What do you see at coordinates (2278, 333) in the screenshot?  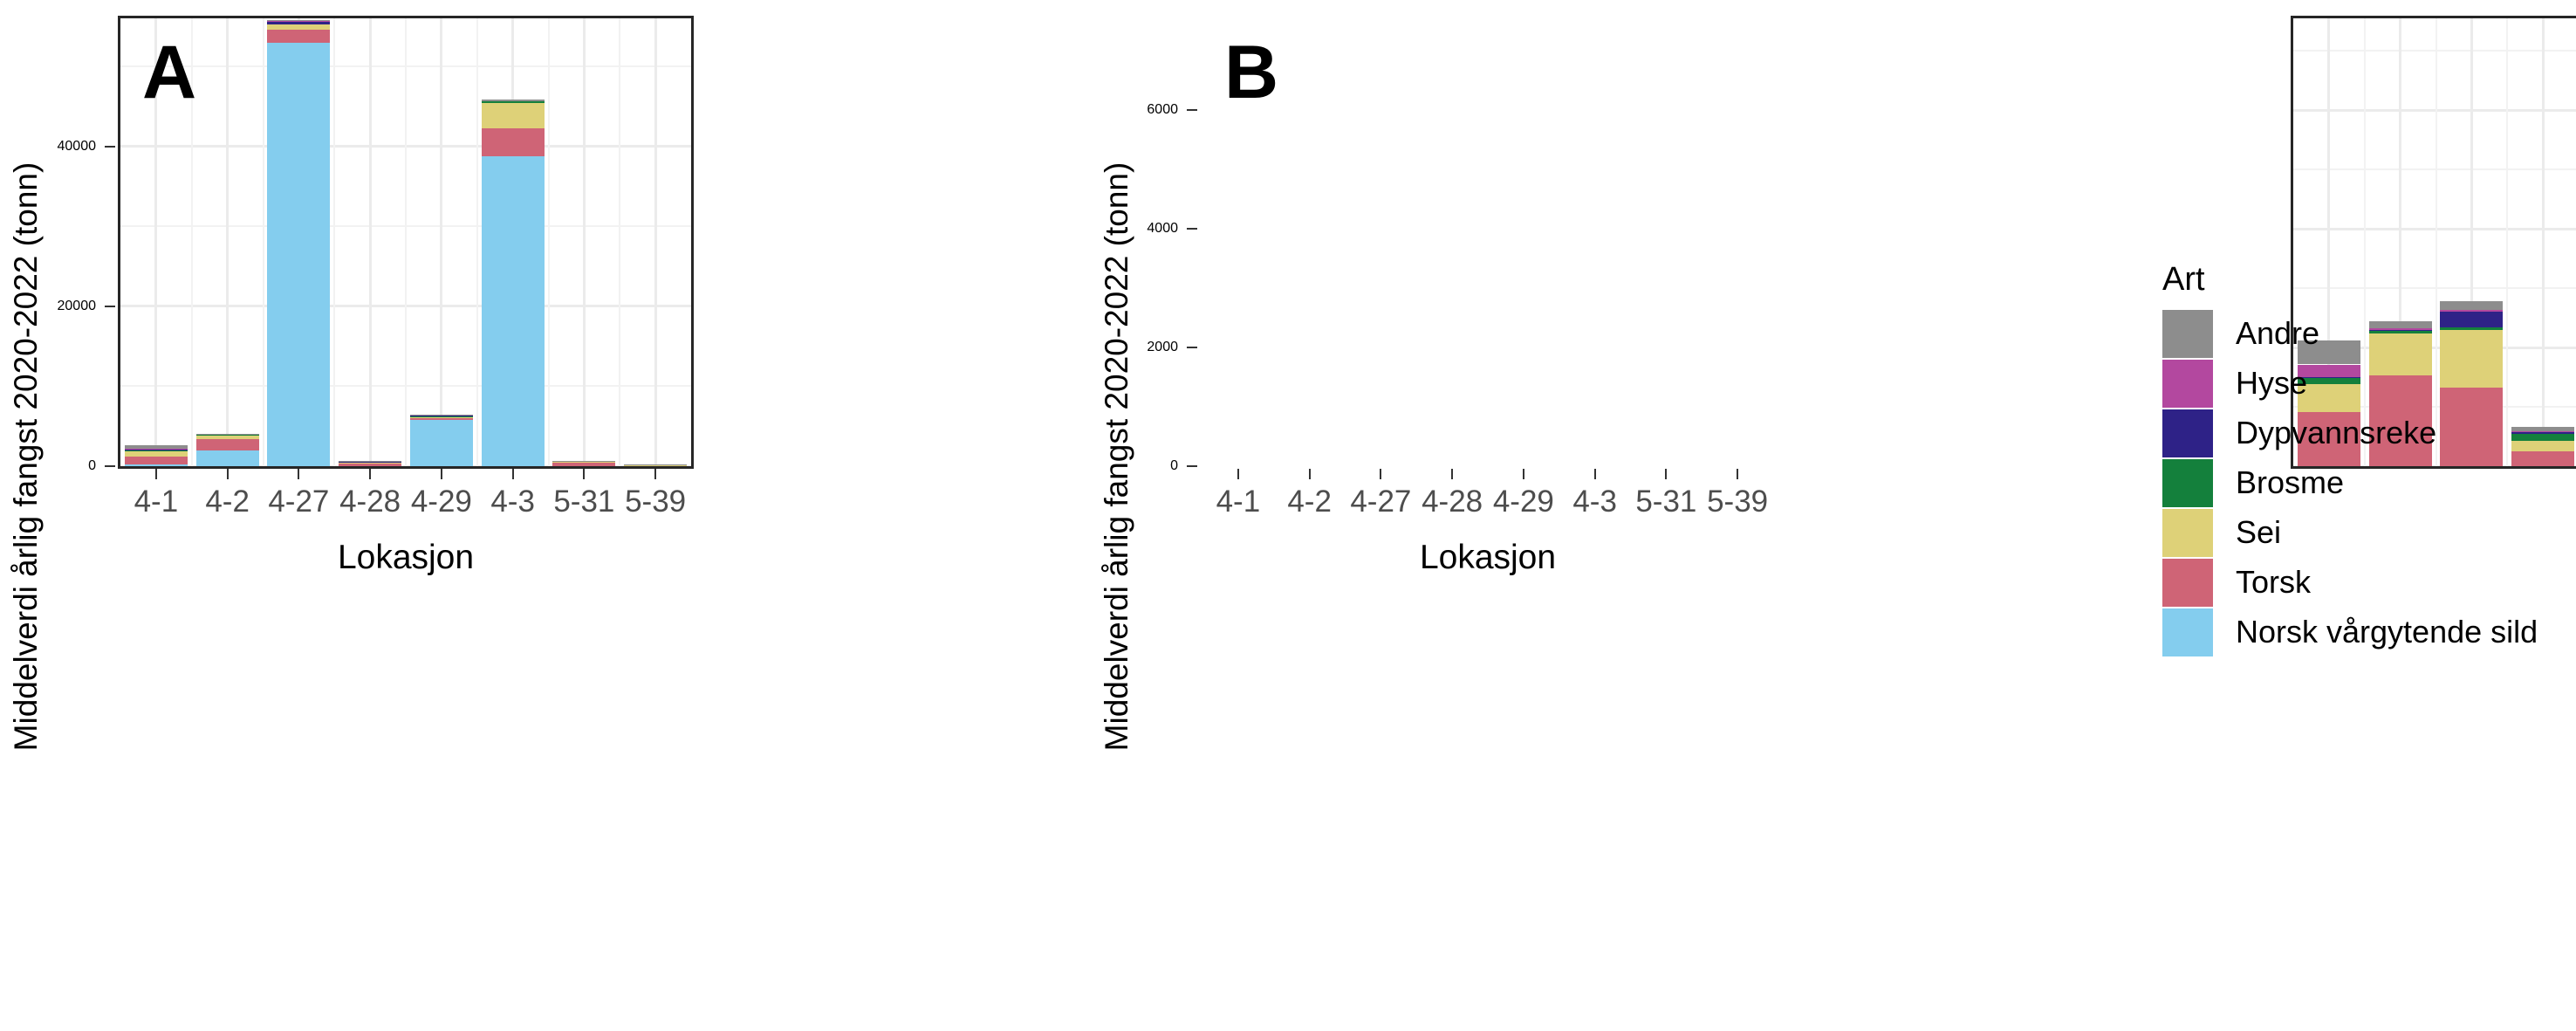 I see `legend-item-label: Andre` at bounding box center [2278, 333].